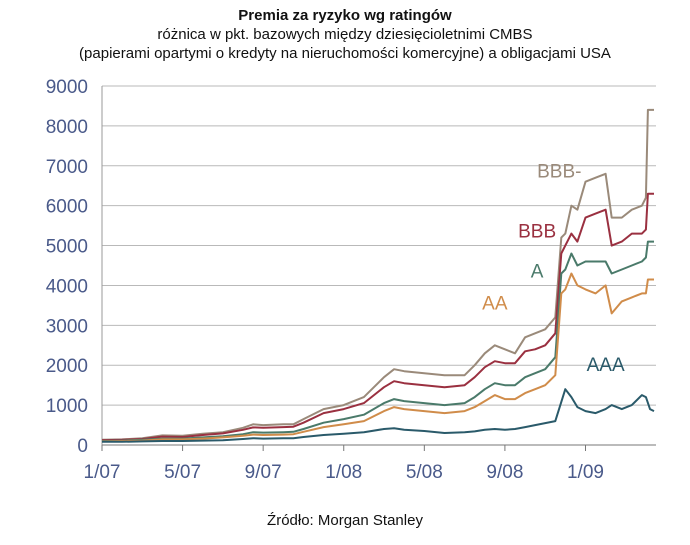 Image resolution: width=690 pixels, height=545 pixels. What do you see at coordinates (67, 247) in the screenshot?
I see `y-tick-label: 5000` at bounding box center [67, 247].